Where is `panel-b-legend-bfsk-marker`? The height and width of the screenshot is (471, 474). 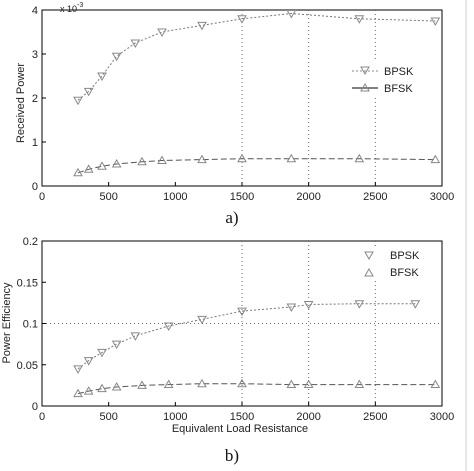
panel-b-legend-bfsk-marker is located at coordinates (369, 272).